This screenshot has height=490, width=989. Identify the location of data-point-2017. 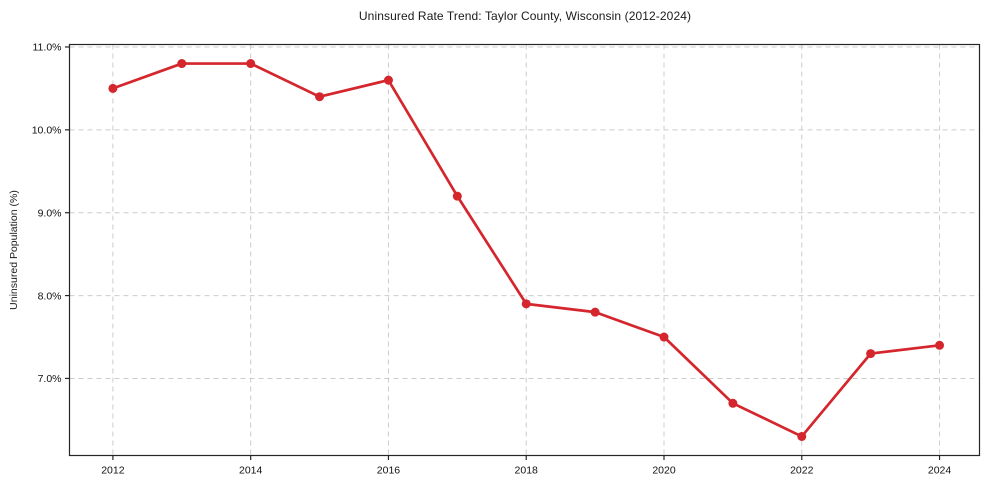
(457, 196).